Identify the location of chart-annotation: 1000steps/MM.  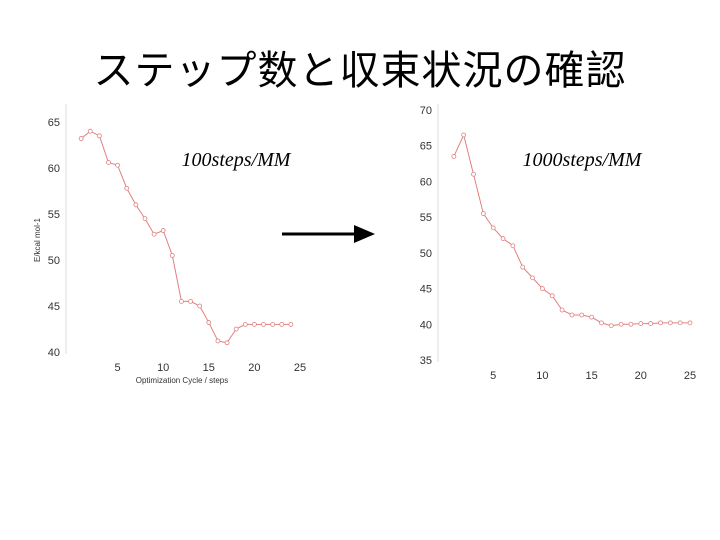
(583, 160).